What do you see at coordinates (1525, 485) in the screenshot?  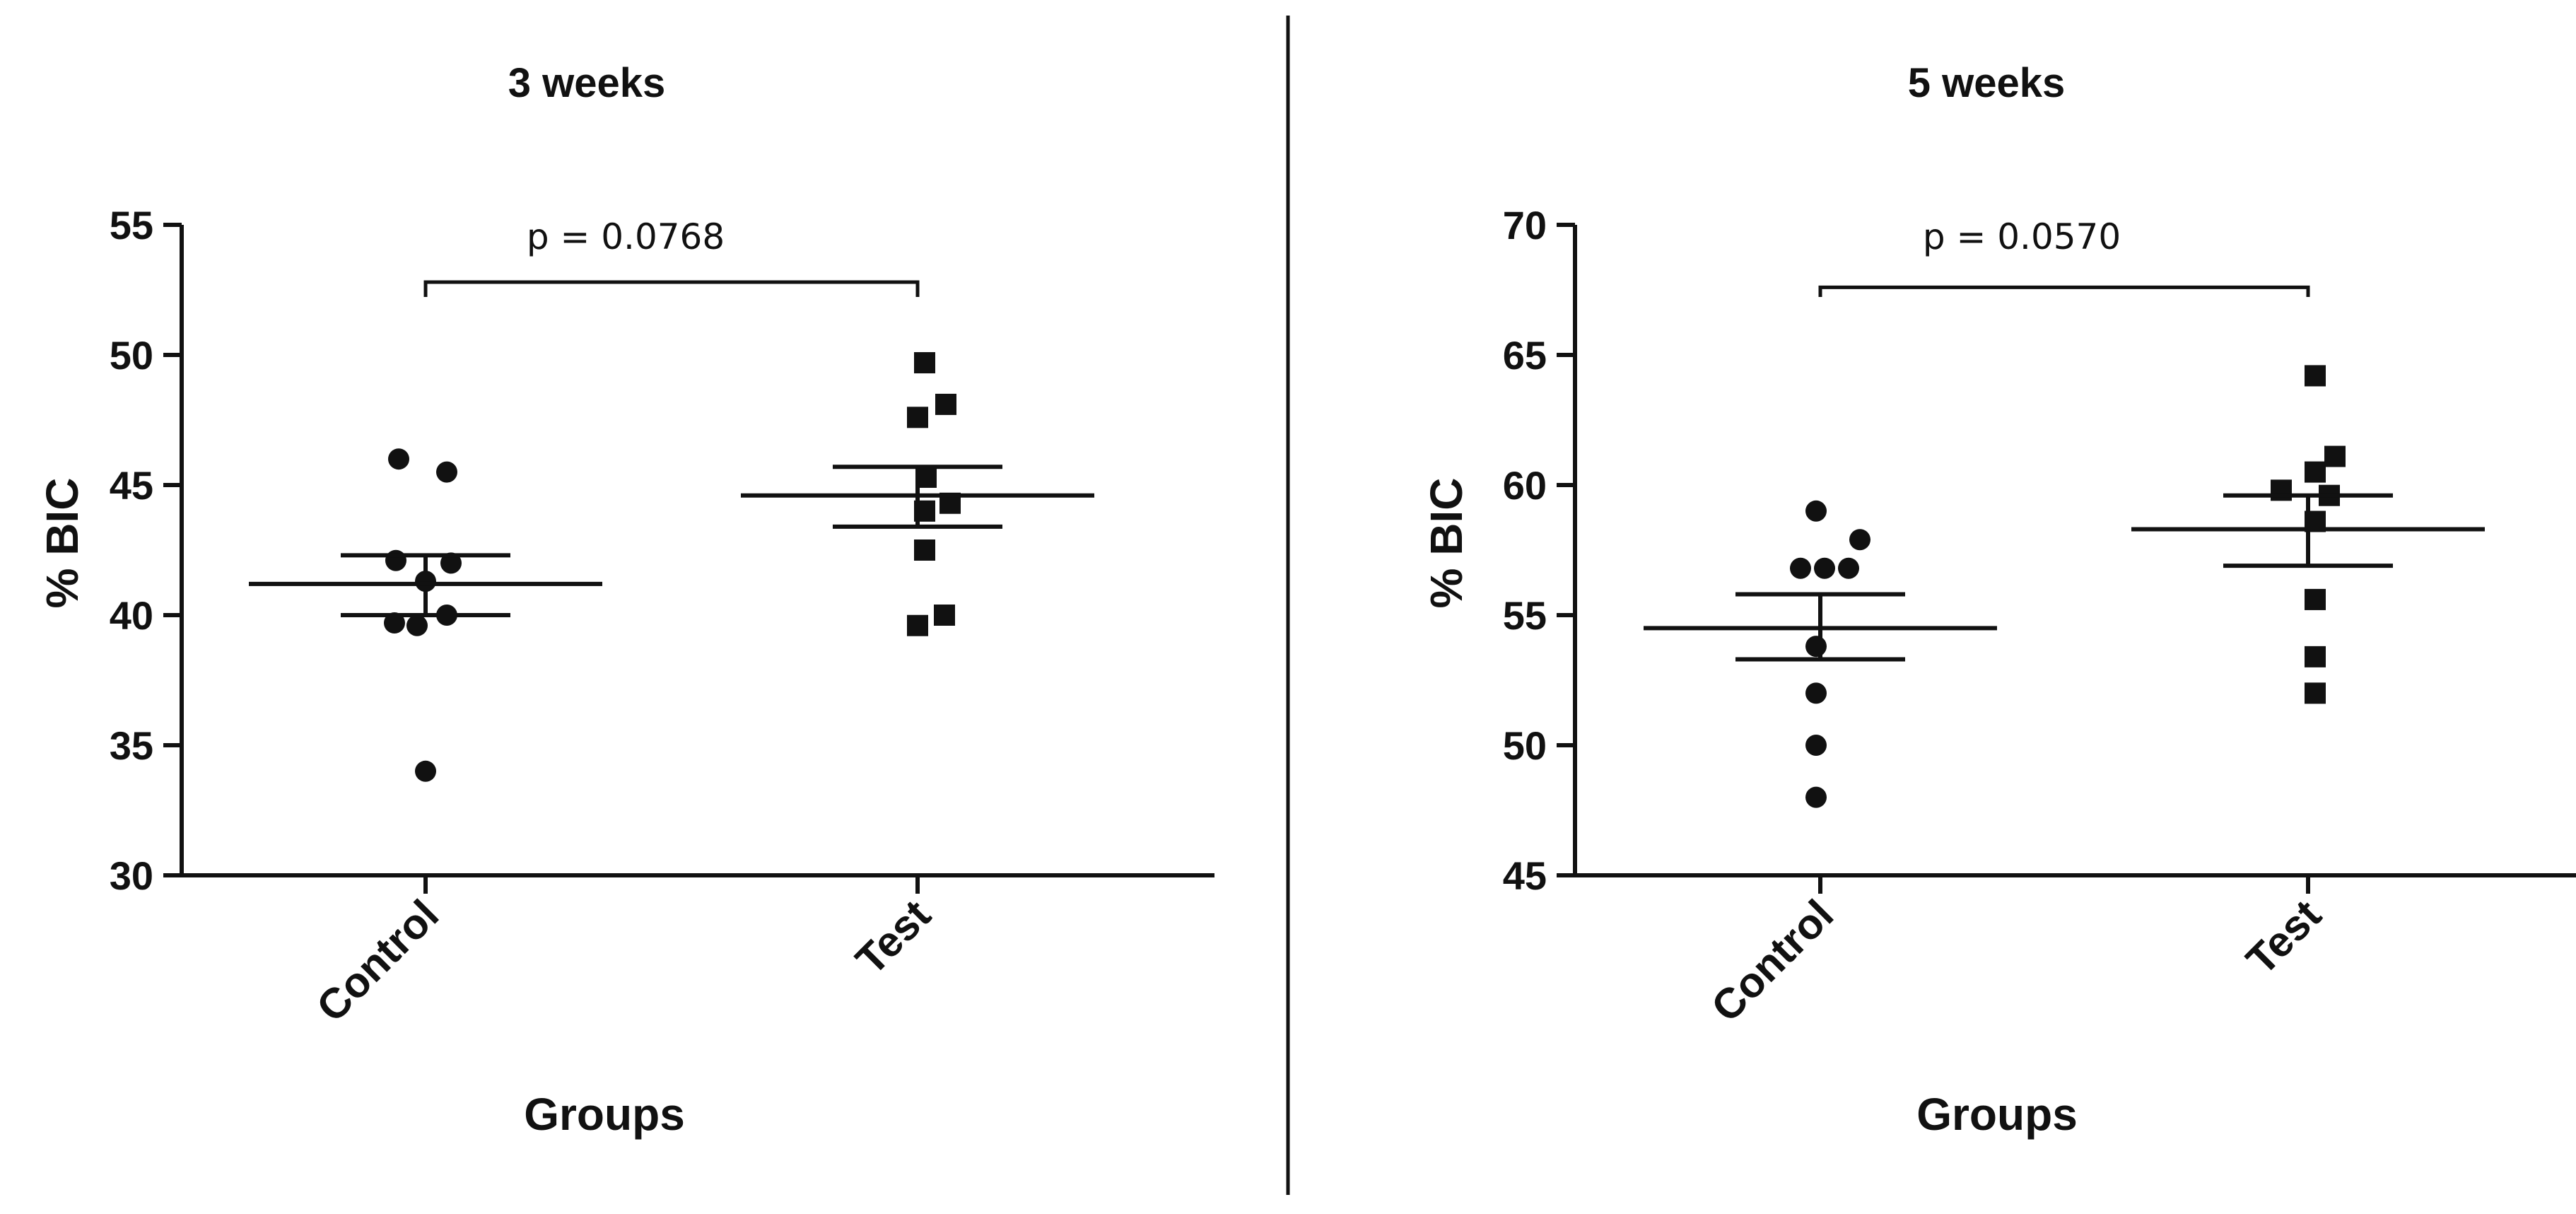 I see `y-tick-label: 60` at bounding box center [1525, 485].